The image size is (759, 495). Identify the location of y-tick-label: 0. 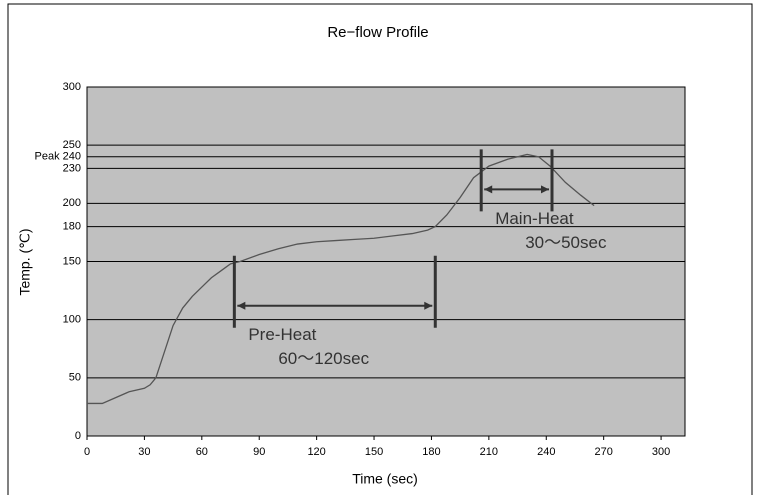
(78, 436).